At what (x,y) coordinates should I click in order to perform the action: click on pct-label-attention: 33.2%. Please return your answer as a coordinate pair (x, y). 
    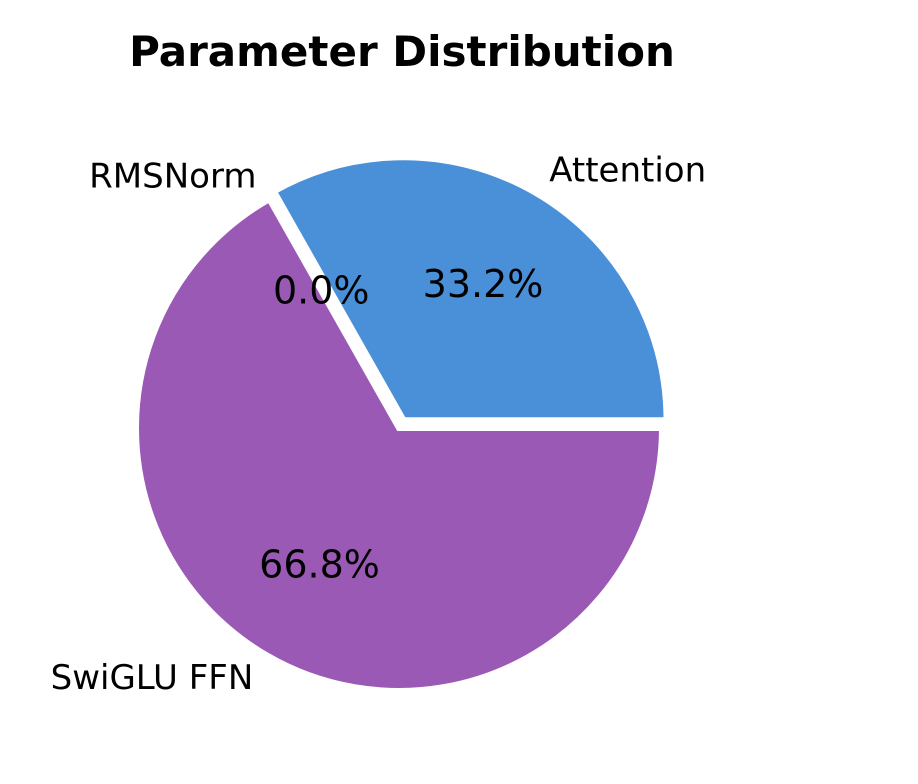
    Looking at the image, I should click on (483, 284).